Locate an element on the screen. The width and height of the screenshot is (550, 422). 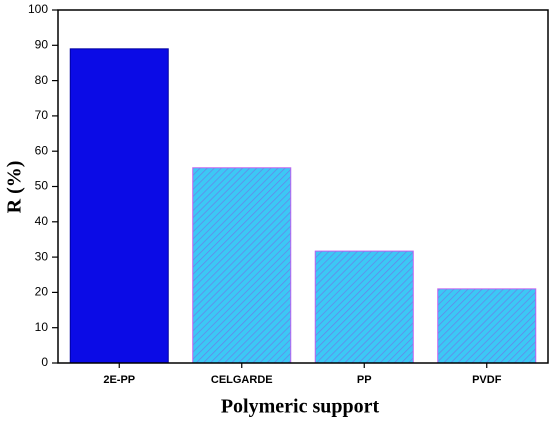
y-tick-label: 70 is located at coordinates (42, 115).